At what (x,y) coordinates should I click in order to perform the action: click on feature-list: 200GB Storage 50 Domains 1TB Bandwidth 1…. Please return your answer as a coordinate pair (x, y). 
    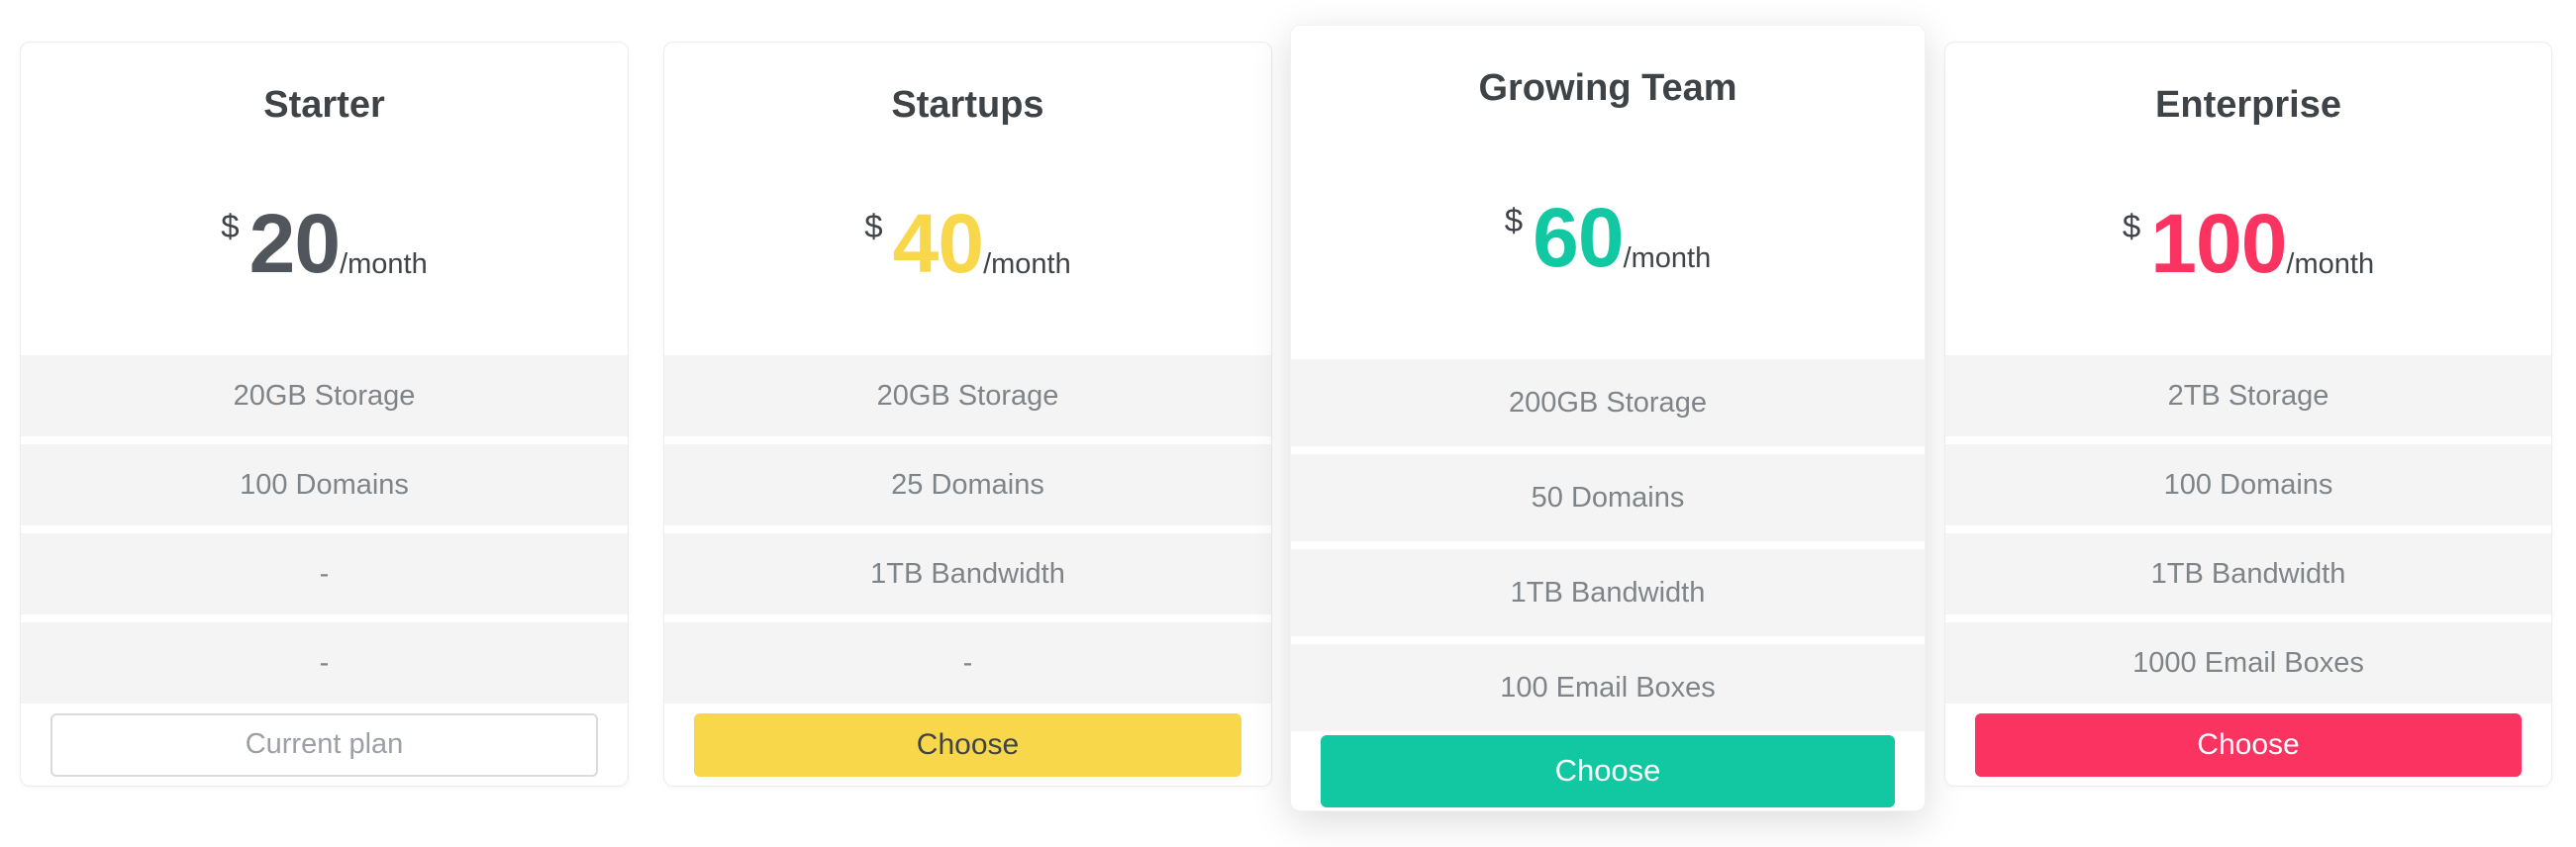
    Looking at the image, I should click on (1608, 545).